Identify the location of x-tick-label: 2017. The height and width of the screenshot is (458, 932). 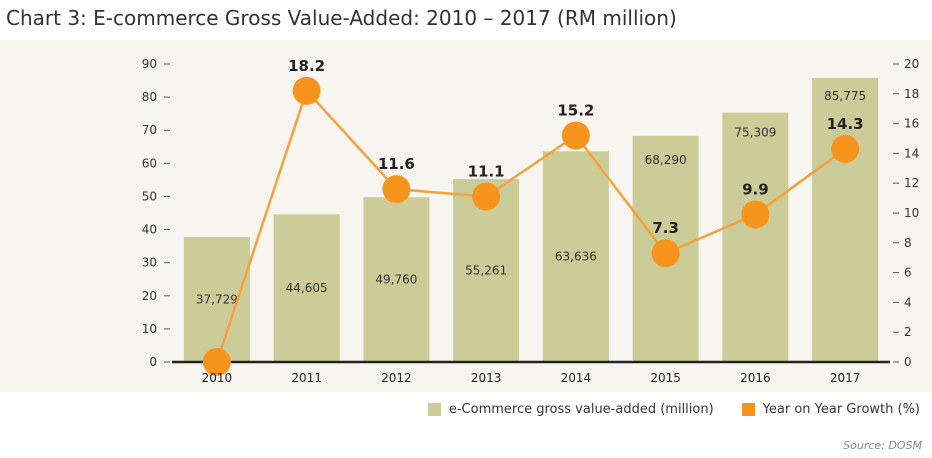
(845, 378).